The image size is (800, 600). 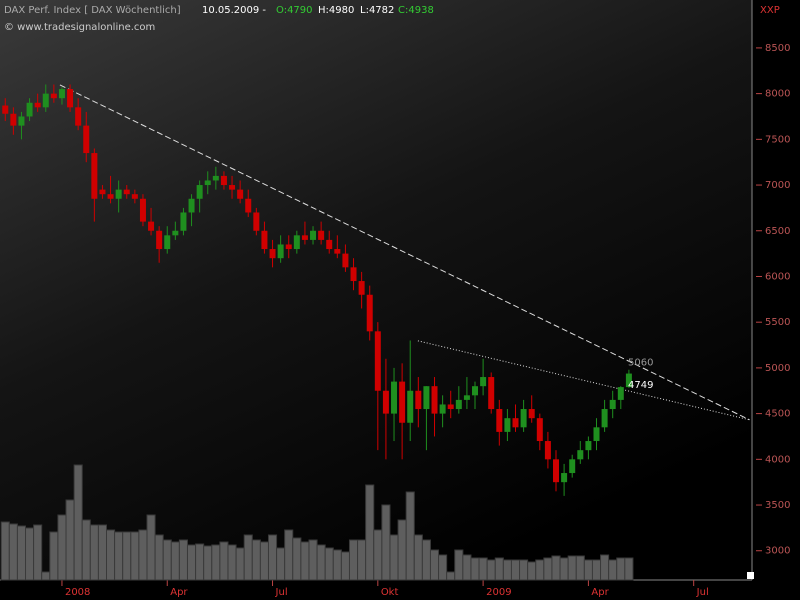 What do you see at coordinates (77, 592) in the screenshot?
I see `x-tick-label: 2008` at bounding box center [77, 592].